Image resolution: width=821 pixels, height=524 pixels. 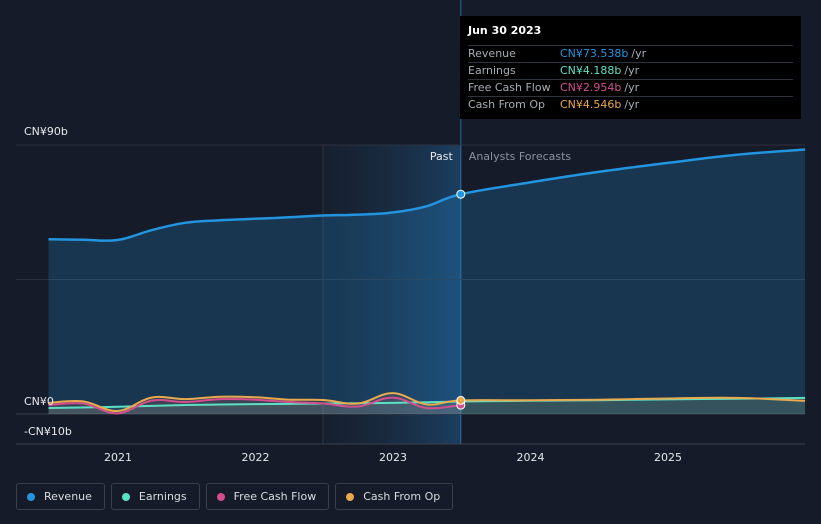 I want to click on tooltip-label: Earnings, so click(x=492, y=70).